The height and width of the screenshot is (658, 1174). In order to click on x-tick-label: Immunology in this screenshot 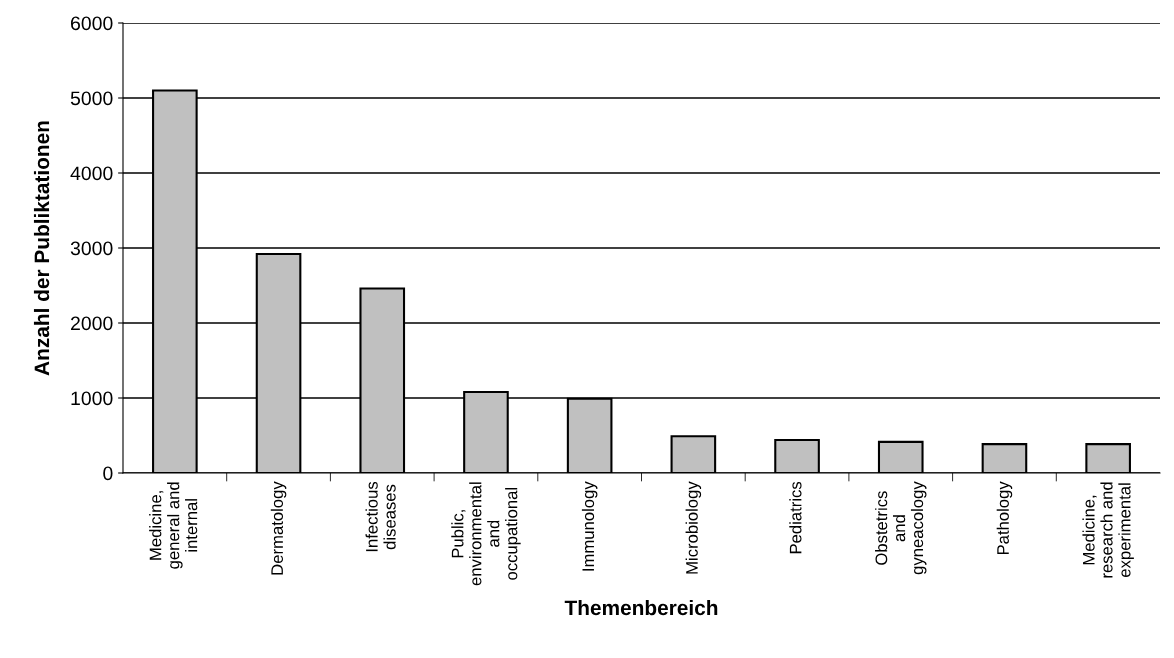, I will do `click(589, 526)`.